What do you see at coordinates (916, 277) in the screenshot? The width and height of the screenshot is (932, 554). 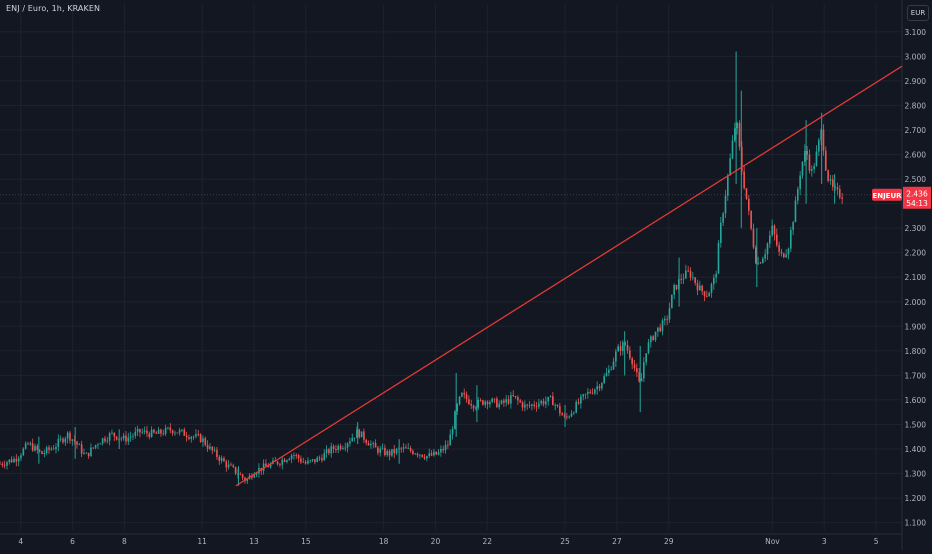 I see `y-tick-label: 2.100` at bounding box center [916, 277].